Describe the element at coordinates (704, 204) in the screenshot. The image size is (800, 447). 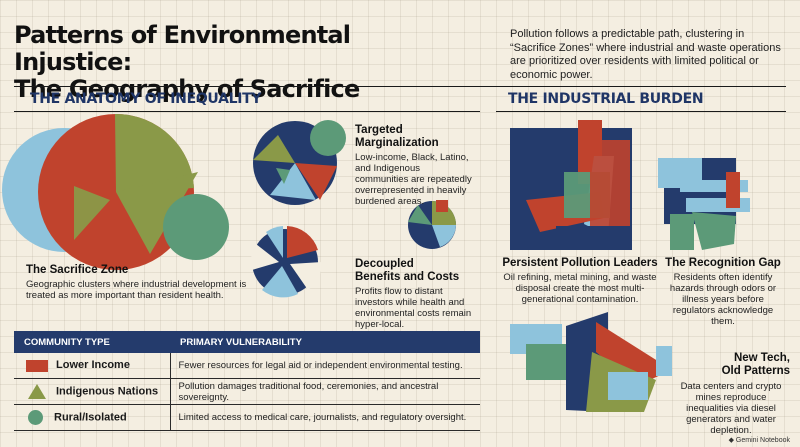
I see `recognition-gap-graphic` at that location.